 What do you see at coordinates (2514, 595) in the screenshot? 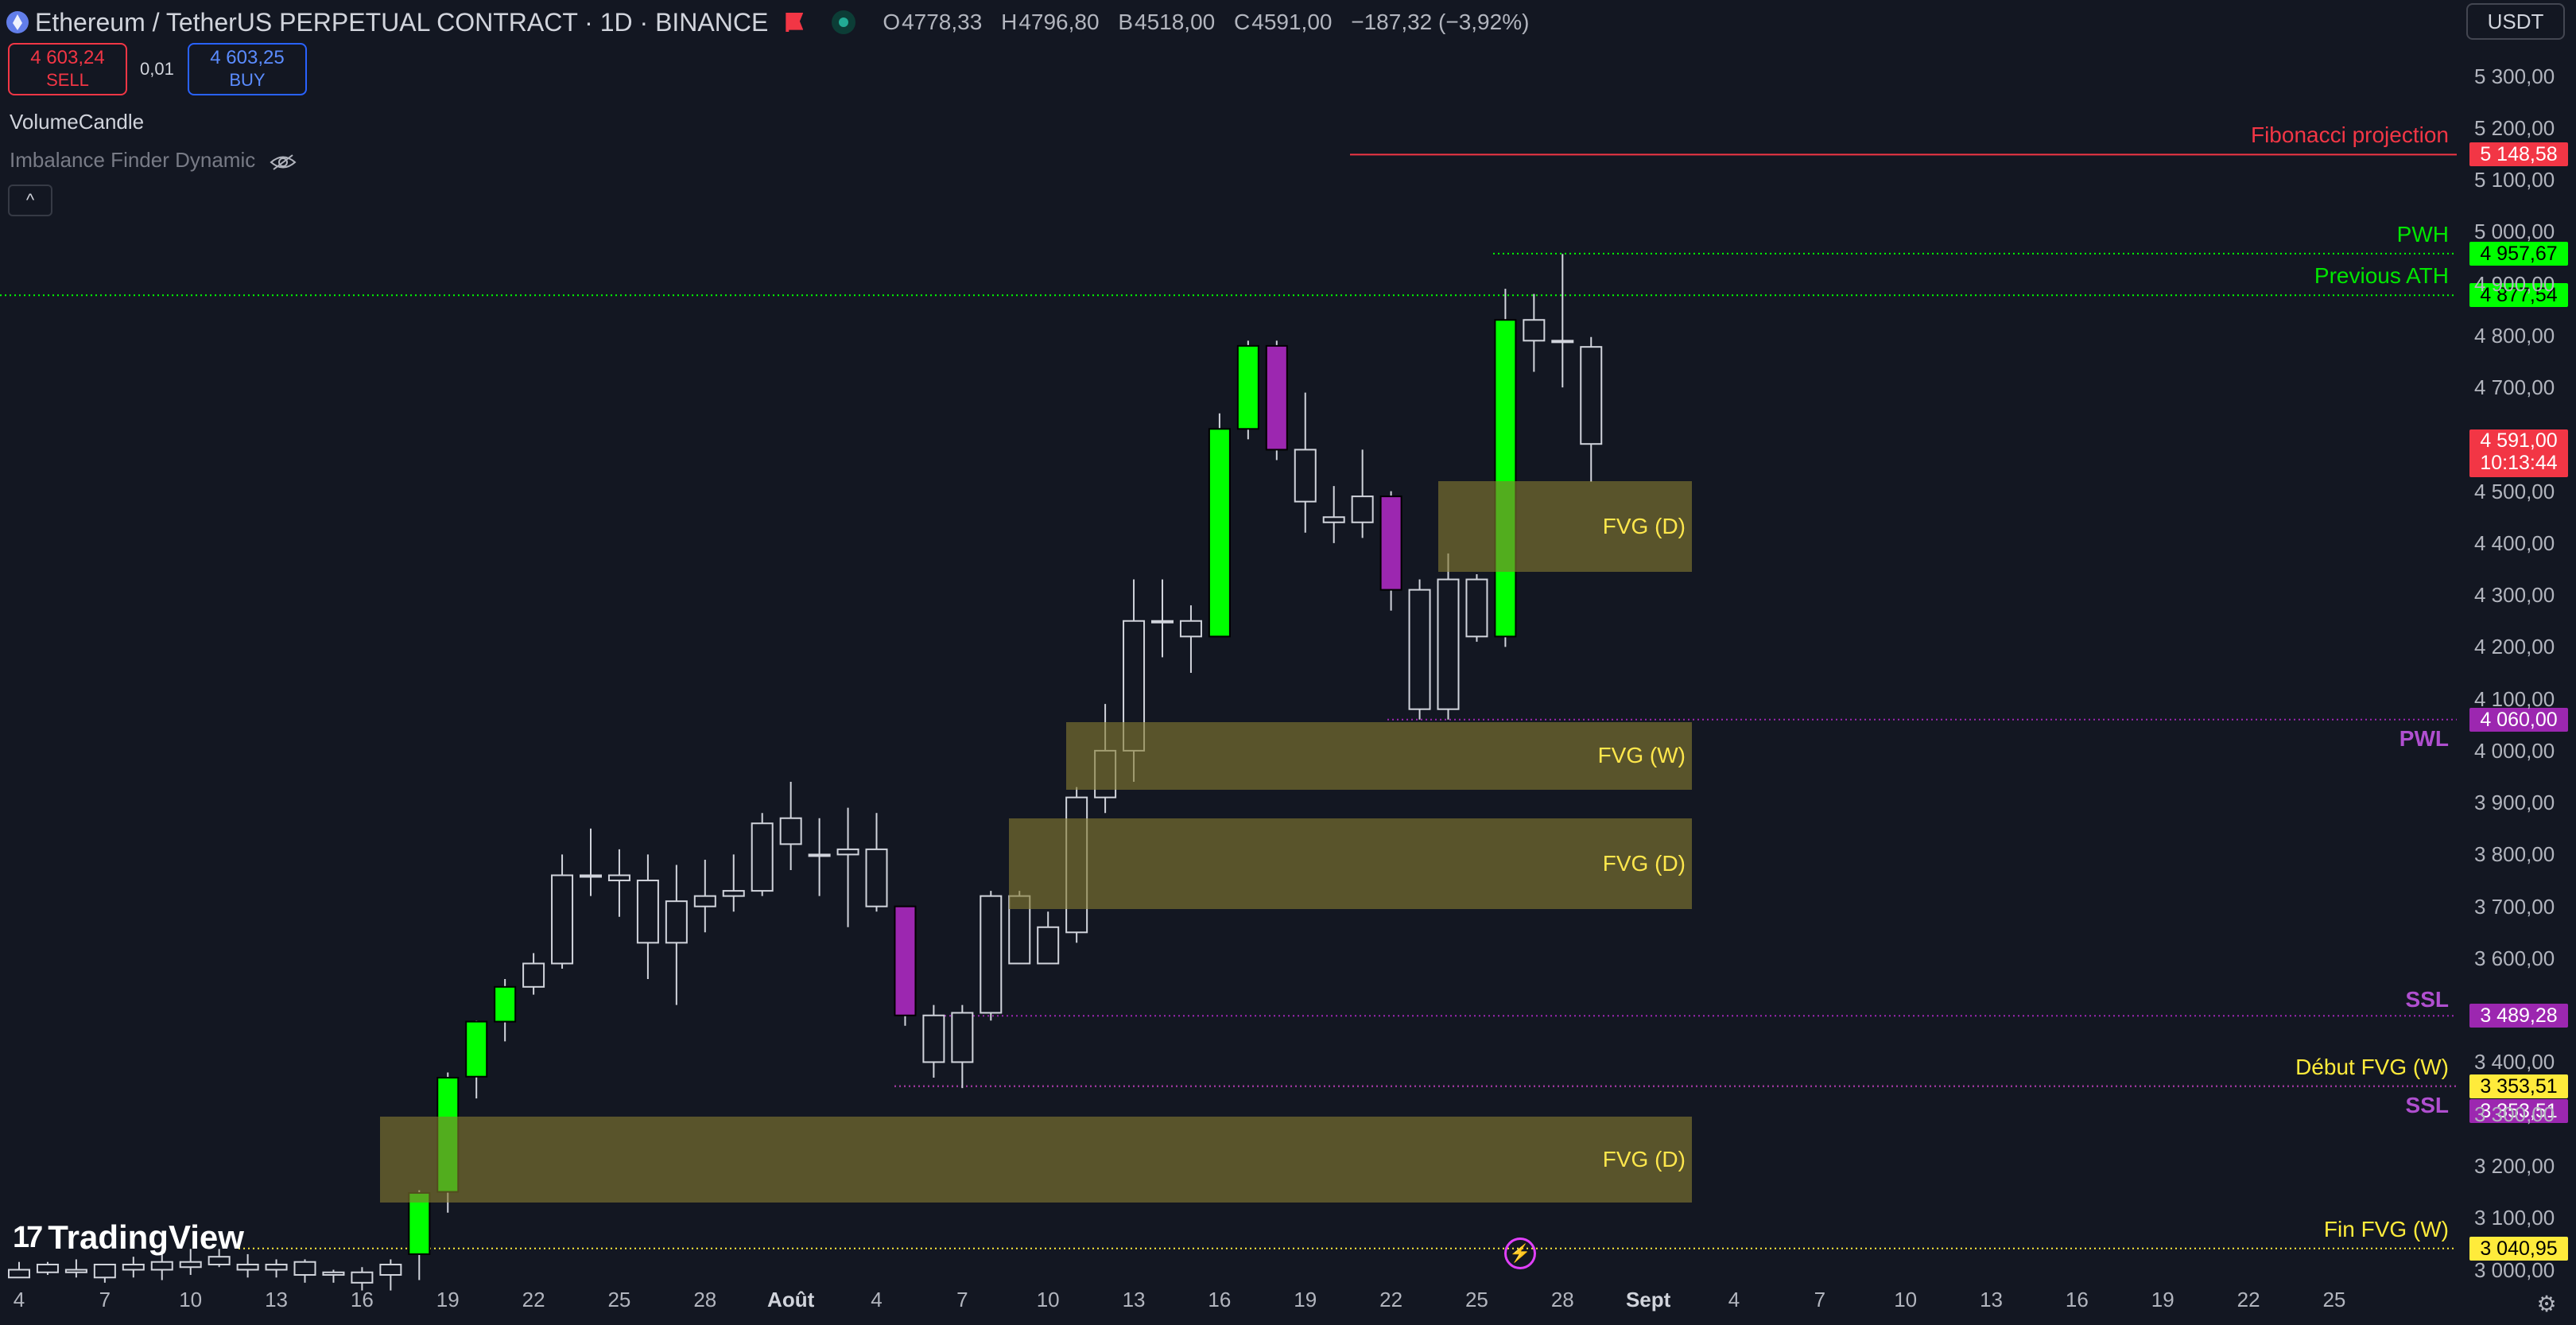
I see `price-axis-label: 4 300,00` at bounding box center [2514, 595].